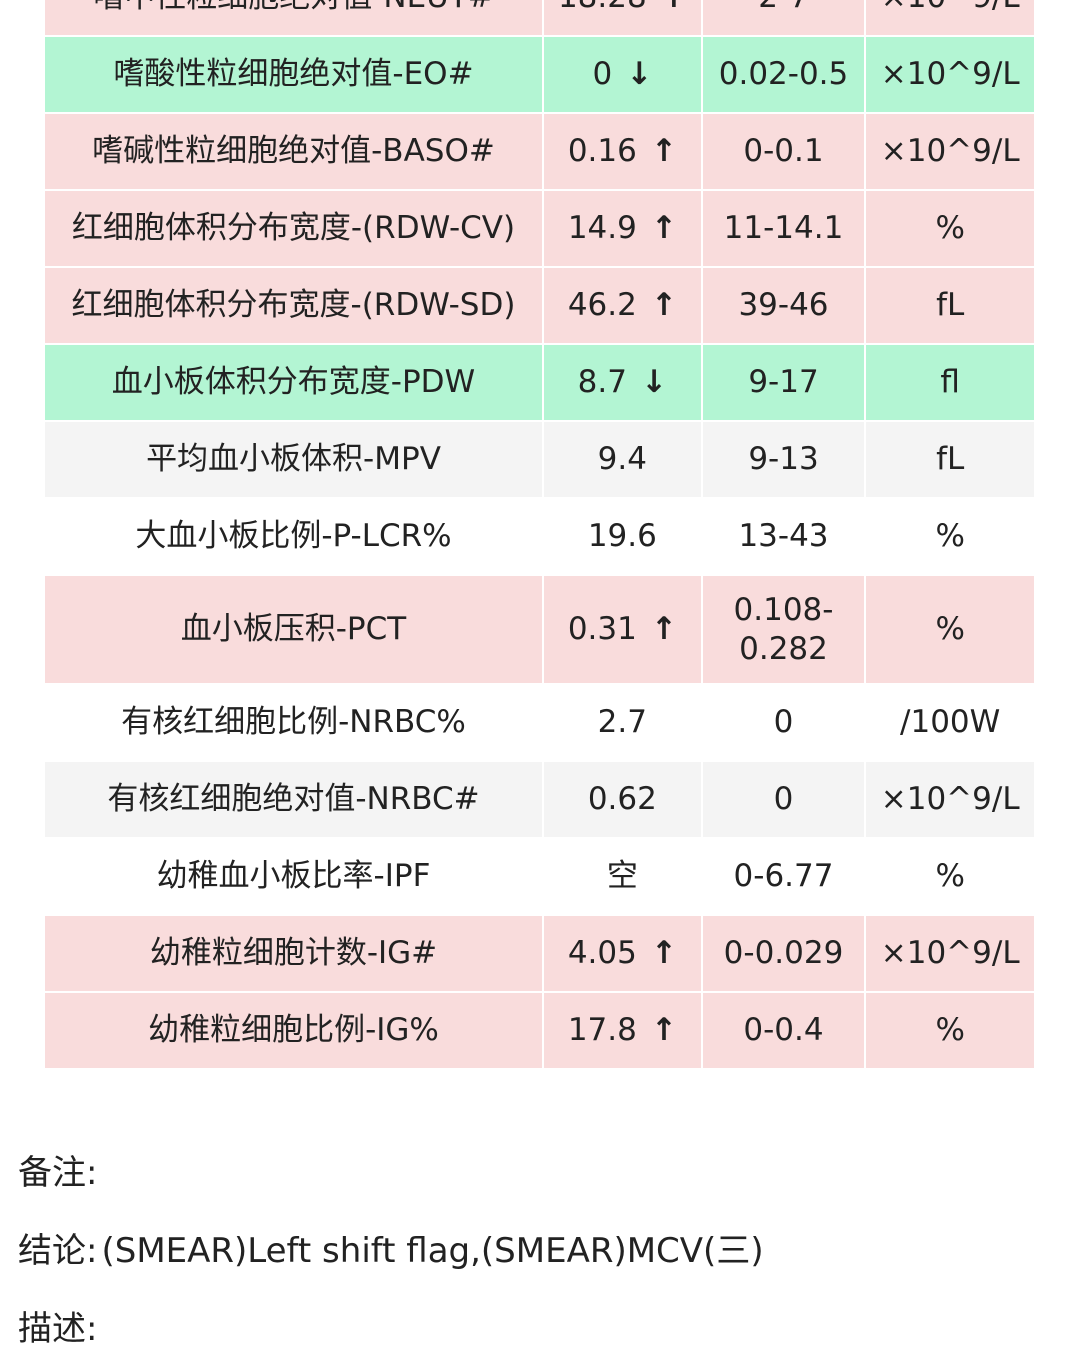  Describe the element at coordinates (391, 1169) in the screenshot. I see `remark-line: 备注:` at that location.